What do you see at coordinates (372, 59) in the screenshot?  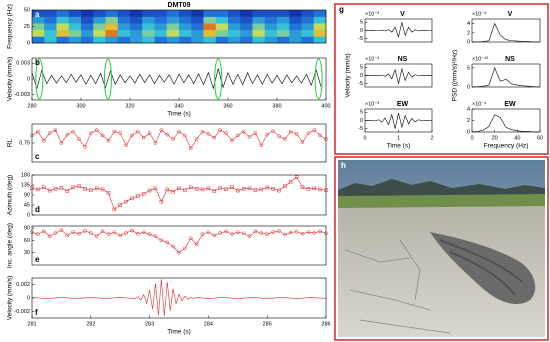 I see `y-multiplier: ×10⁻³` at bounding box center [372, 59].